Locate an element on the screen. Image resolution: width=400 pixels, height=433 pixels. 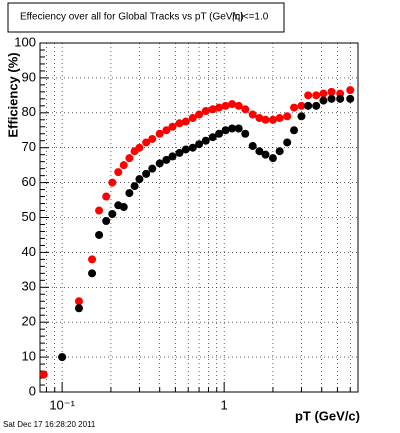
y-tick-label: 70 is located at coordinates (29, 146).